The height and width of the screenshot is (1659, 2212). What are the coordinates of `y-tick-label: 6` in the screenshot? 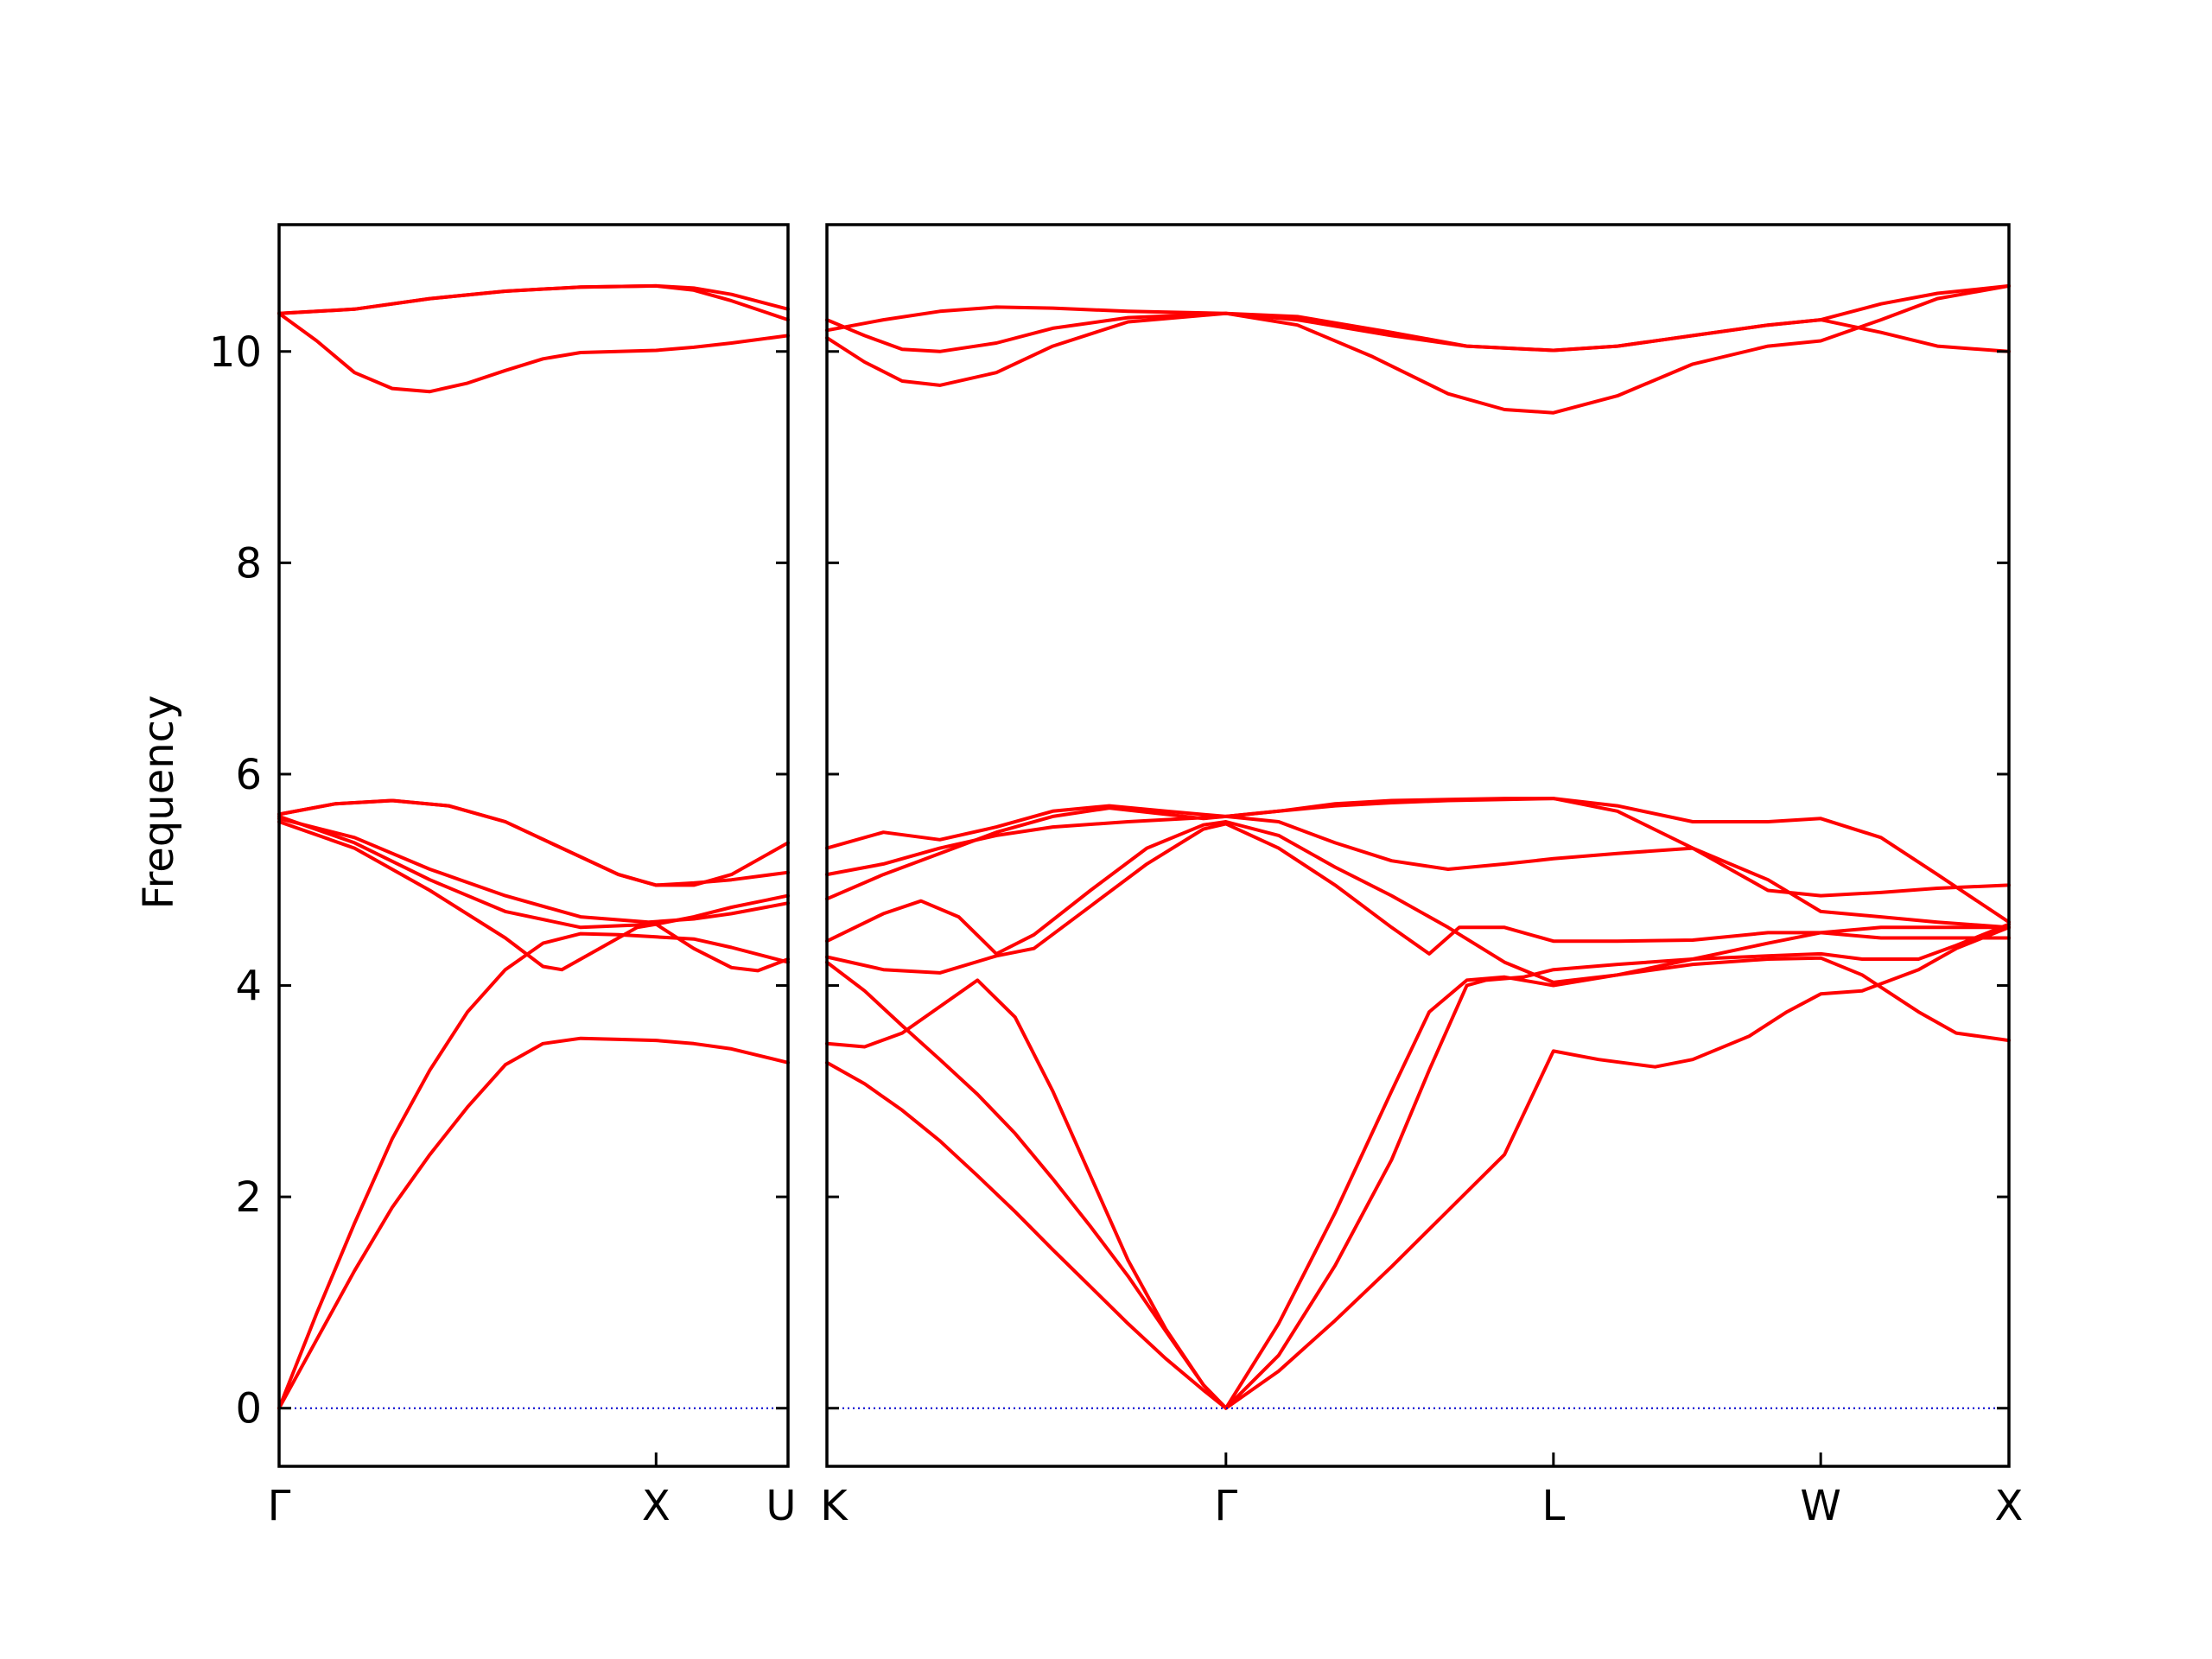 It's located at (248, 775).